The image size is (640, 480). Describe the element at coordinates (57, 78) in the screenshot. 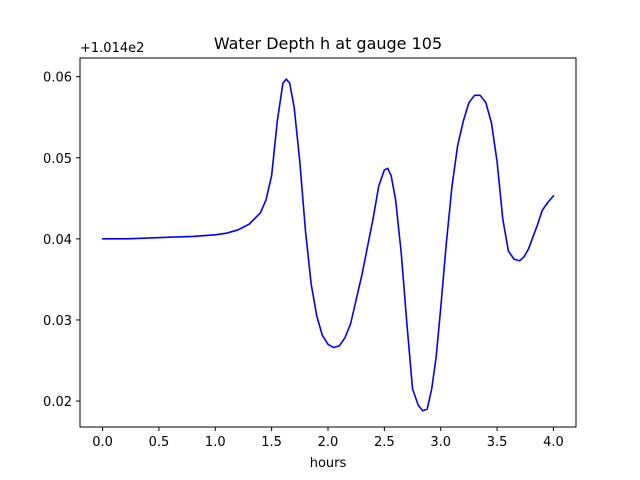

I see `y-tick-label: 0.06` at that location.